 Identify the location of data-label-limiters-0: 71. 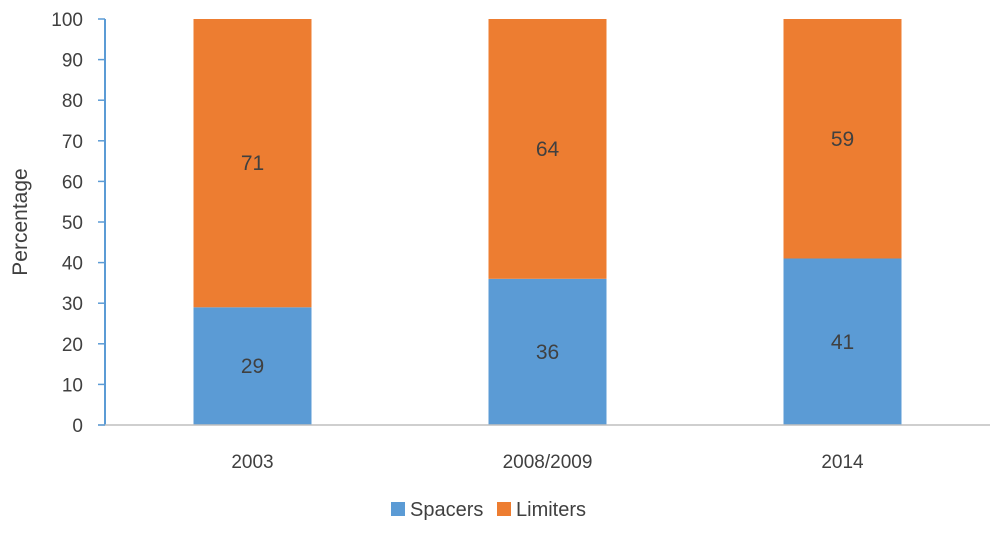
(252, 163).